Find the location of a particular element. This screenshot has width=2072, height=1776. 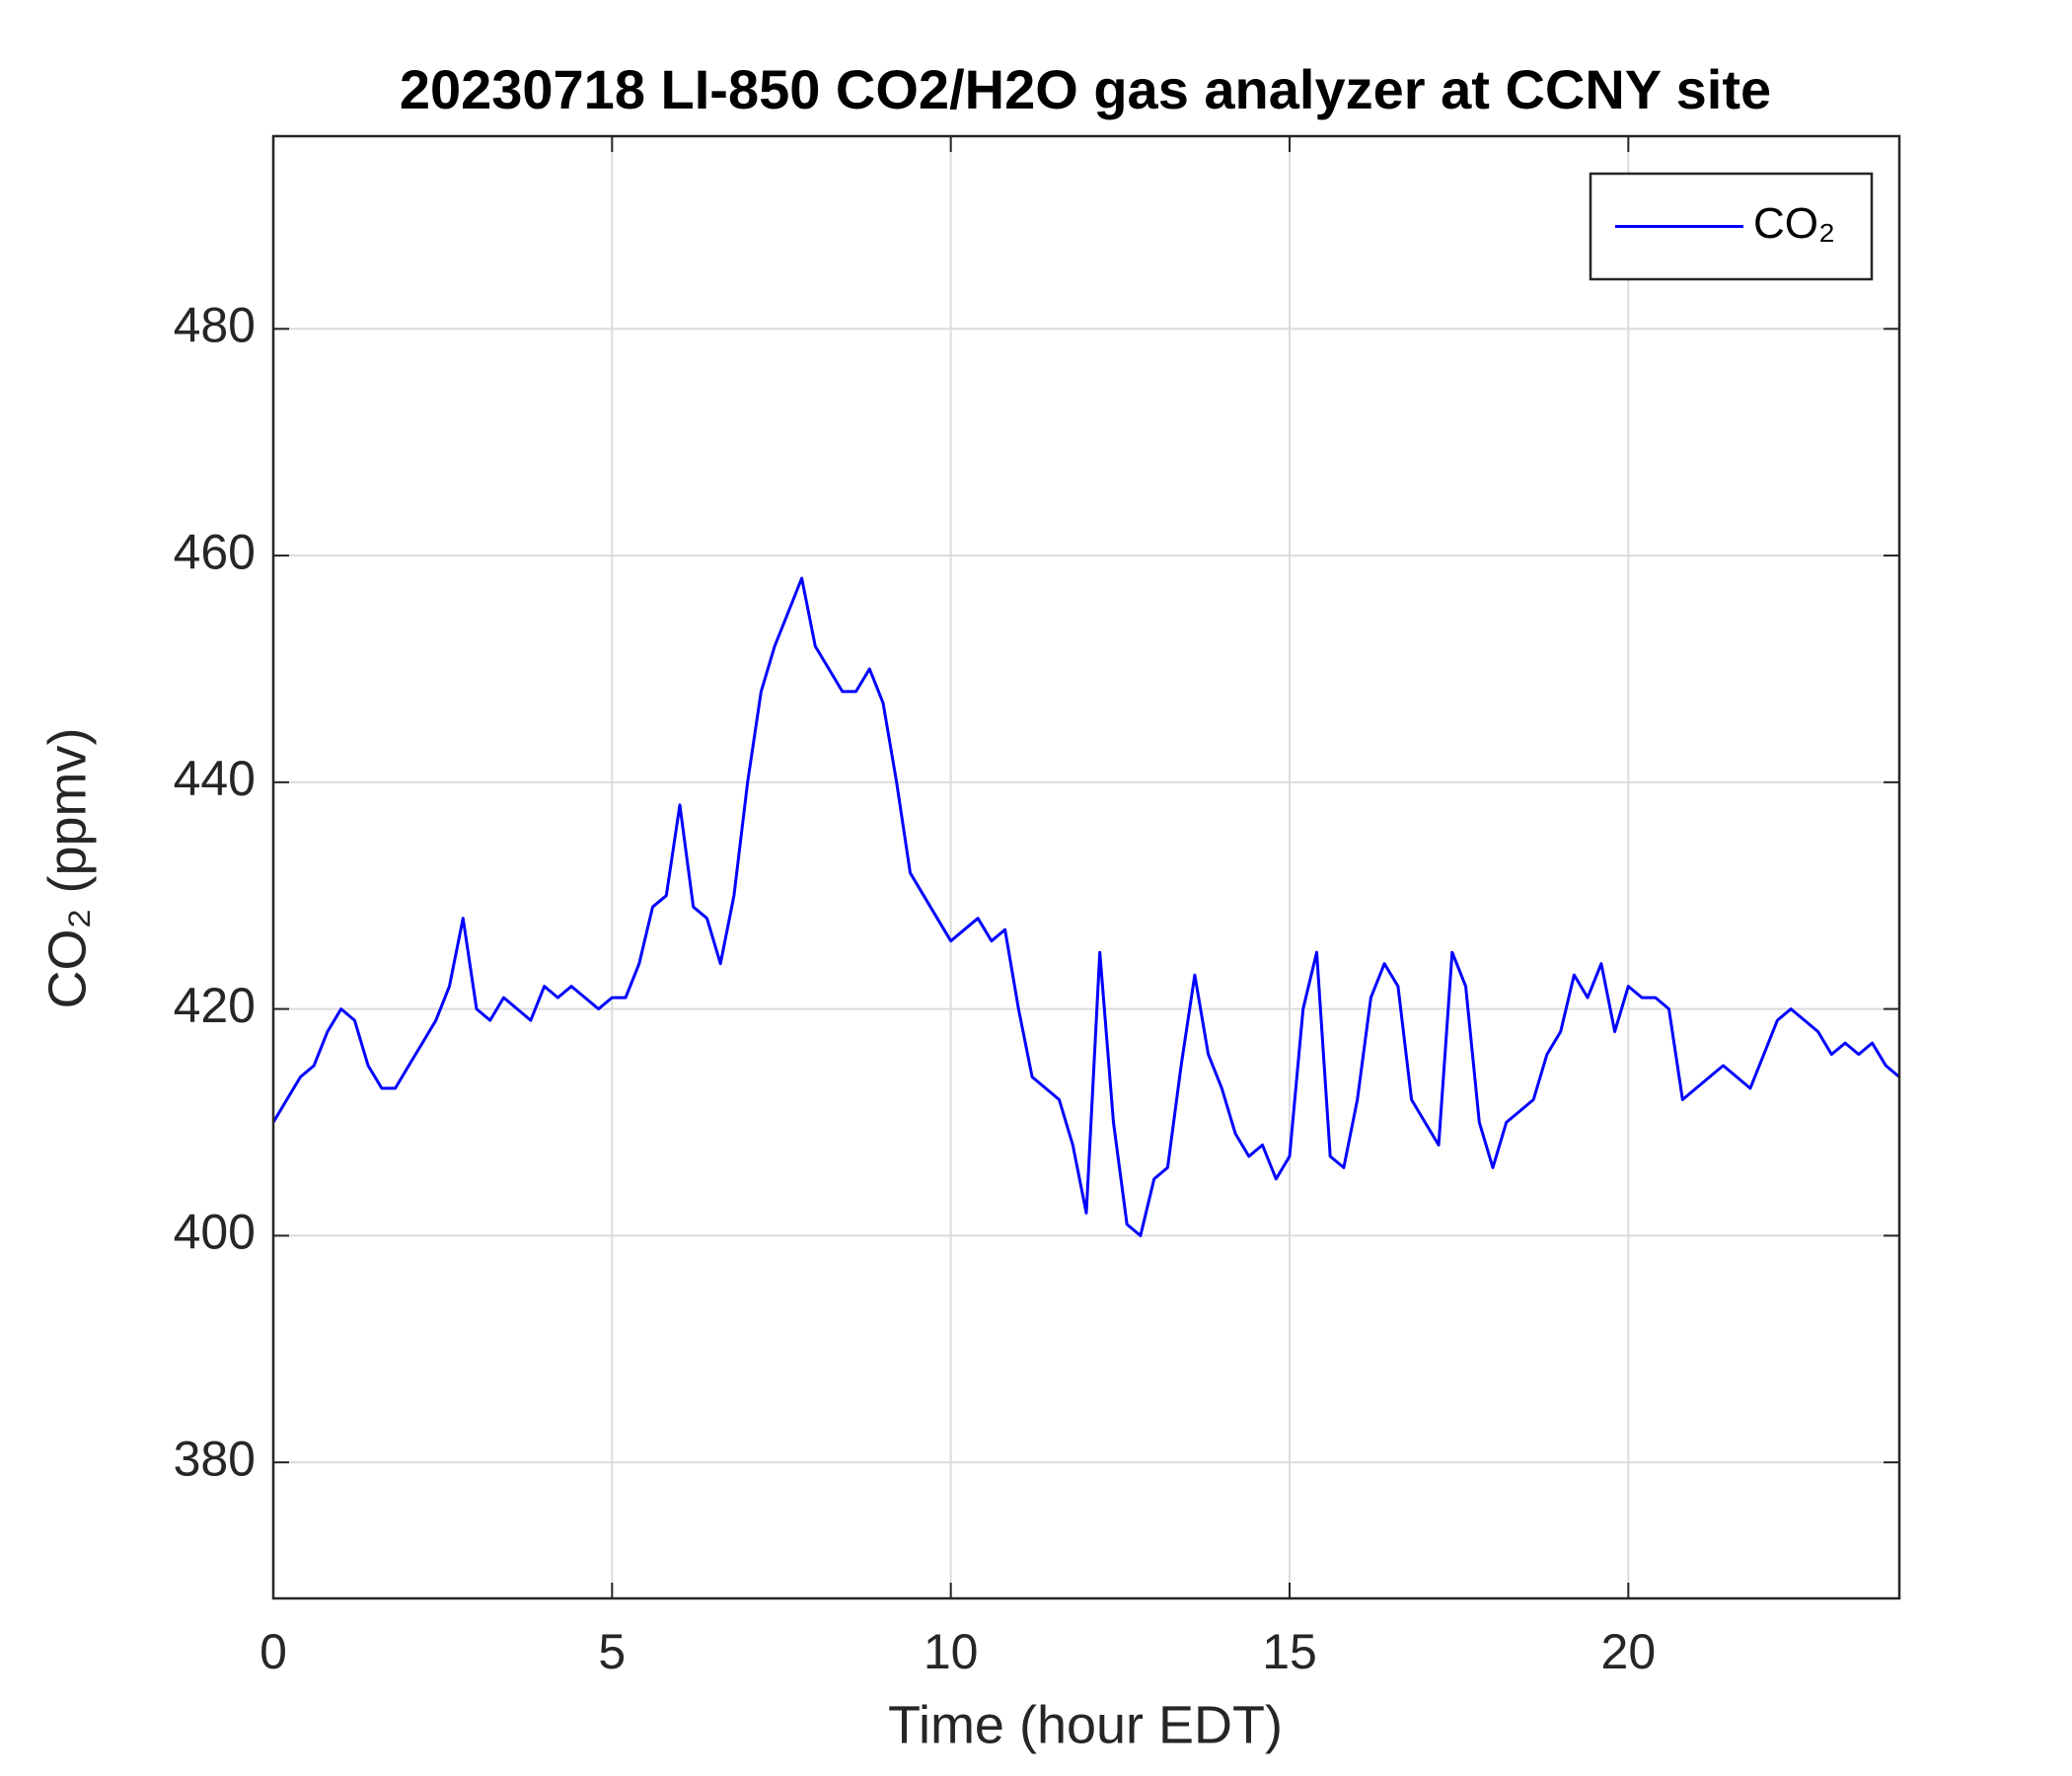

y-tick-label: 380 is located at coordinates (215, 1459).